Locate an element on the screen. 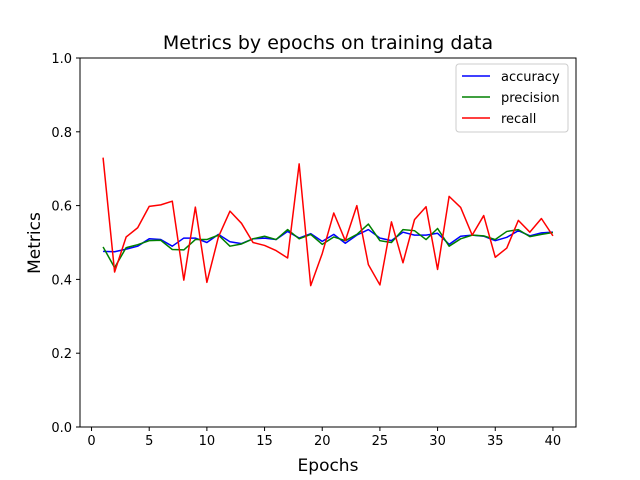 Image resolution: width=640 pixels, height=480 pixels. legend-label-precision: precision is located at coordinates (530, 98).